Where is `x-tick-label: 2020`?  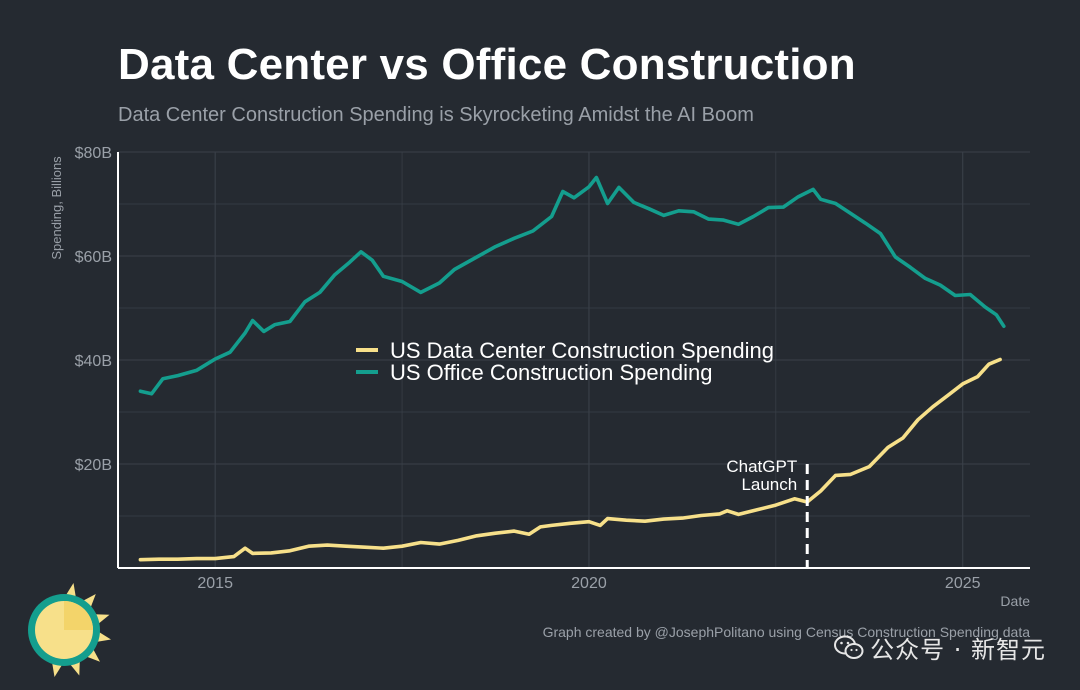
x-tick-label: 2020 is located at coordinates (589, 583).